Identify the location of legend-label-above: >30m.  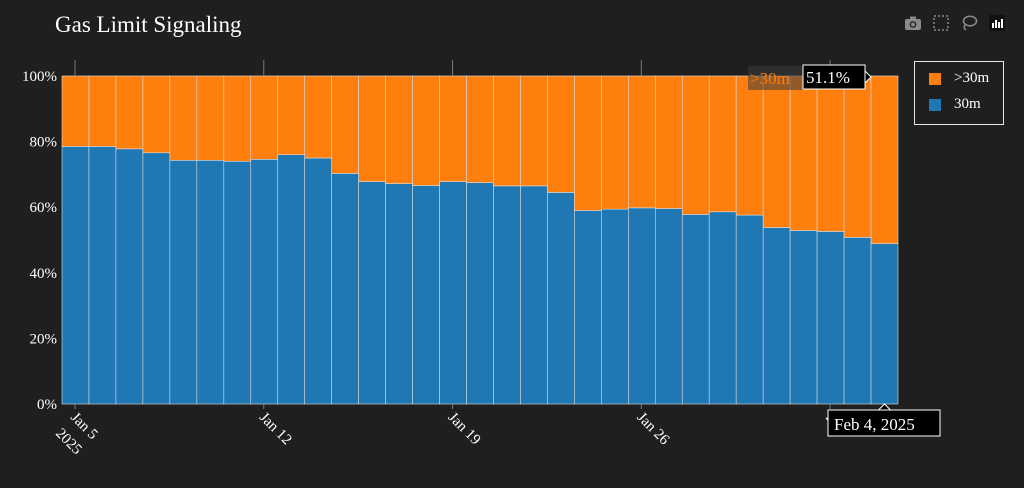
(972, 78).